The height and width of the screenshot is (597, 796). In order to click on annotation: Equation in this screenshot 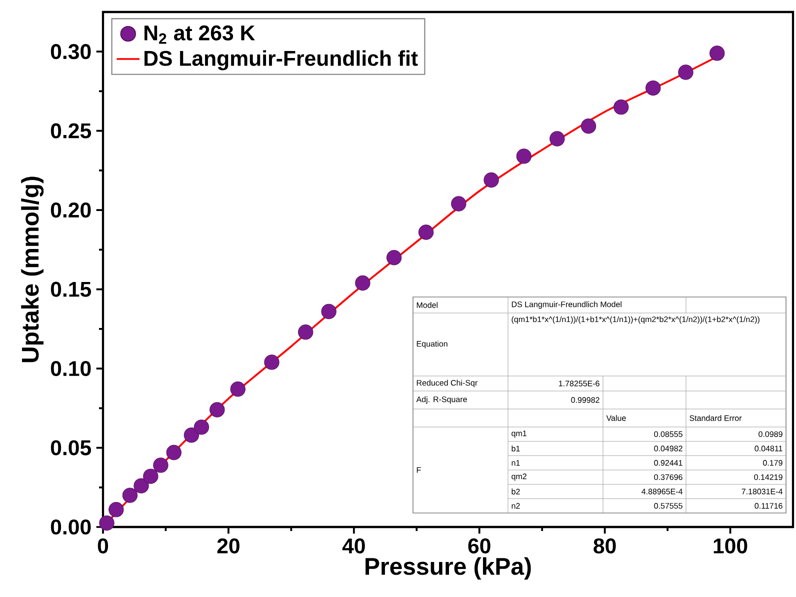, I will do `click(432, 344)`.